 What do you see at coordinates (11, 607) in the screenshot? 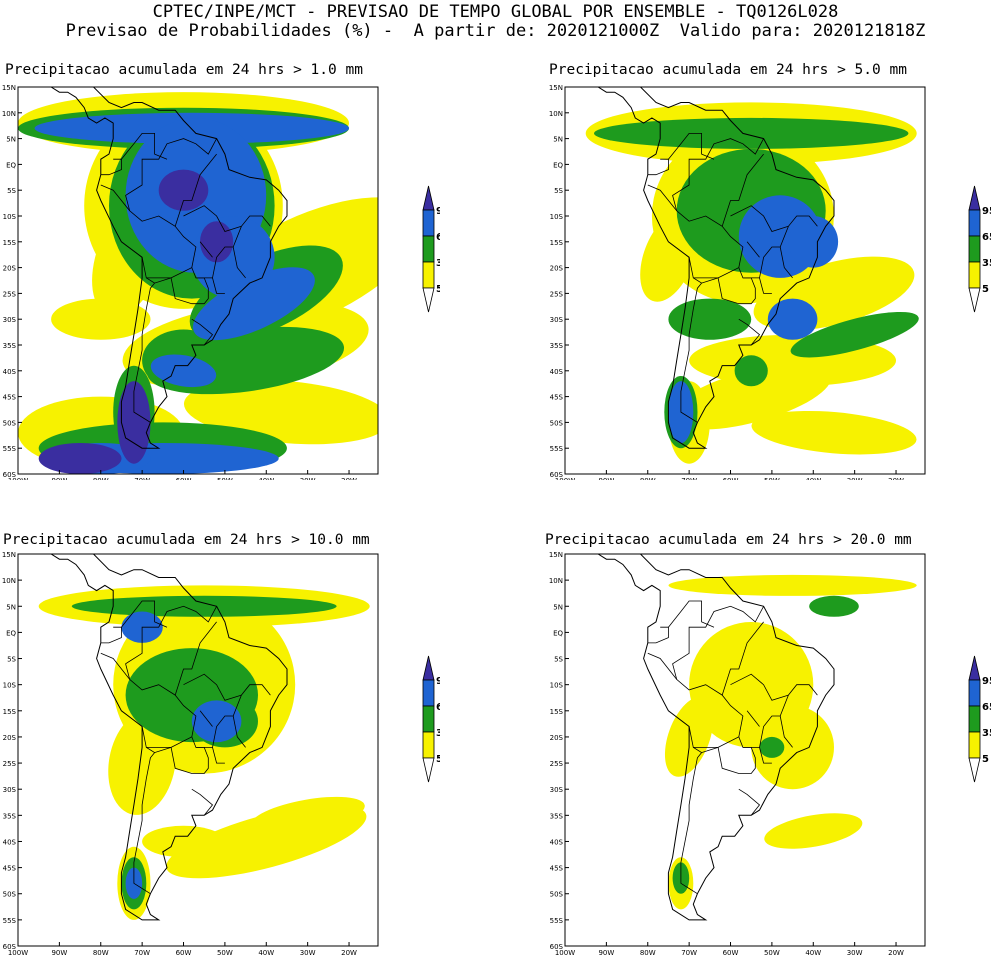
I see `lat-tick-label: 5N` at bounding box center [11, 607].